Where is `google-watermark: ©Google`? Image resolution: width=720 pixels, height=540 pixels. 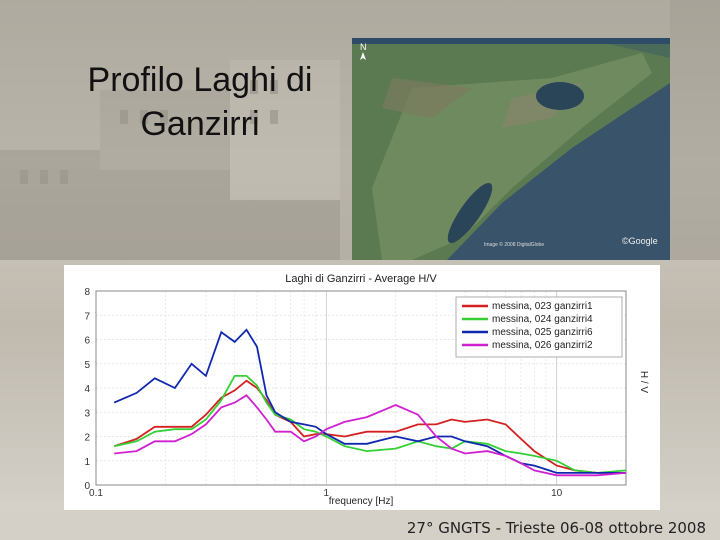
google-watermark: ©Google is located at coordinates (640, 241).